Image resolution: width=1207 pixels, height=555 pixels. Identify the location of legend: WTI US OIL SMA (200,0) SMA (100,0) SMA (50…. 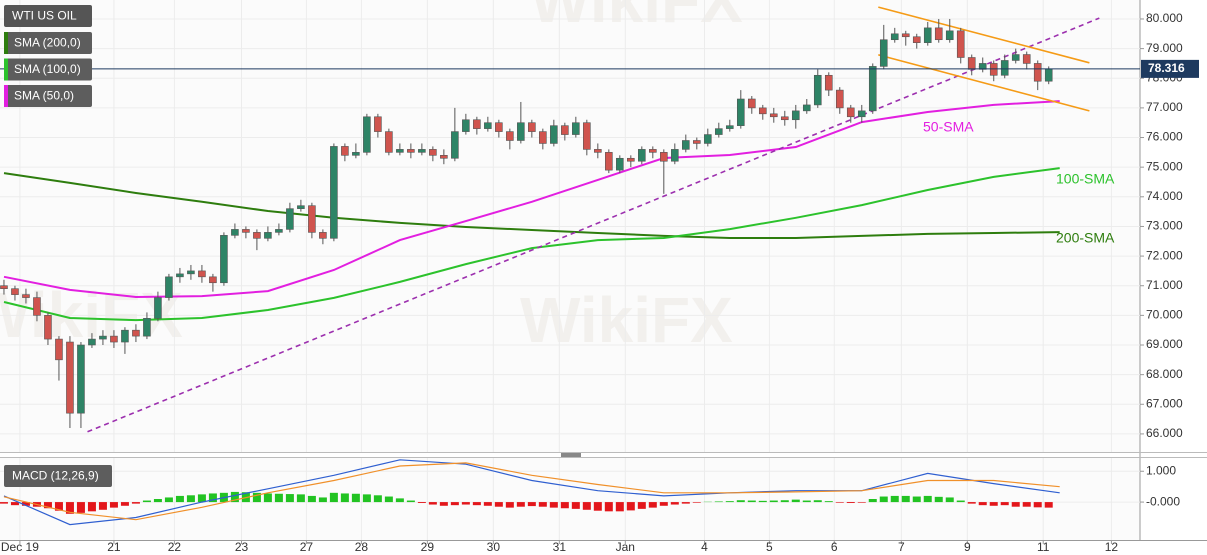
(58, 246).